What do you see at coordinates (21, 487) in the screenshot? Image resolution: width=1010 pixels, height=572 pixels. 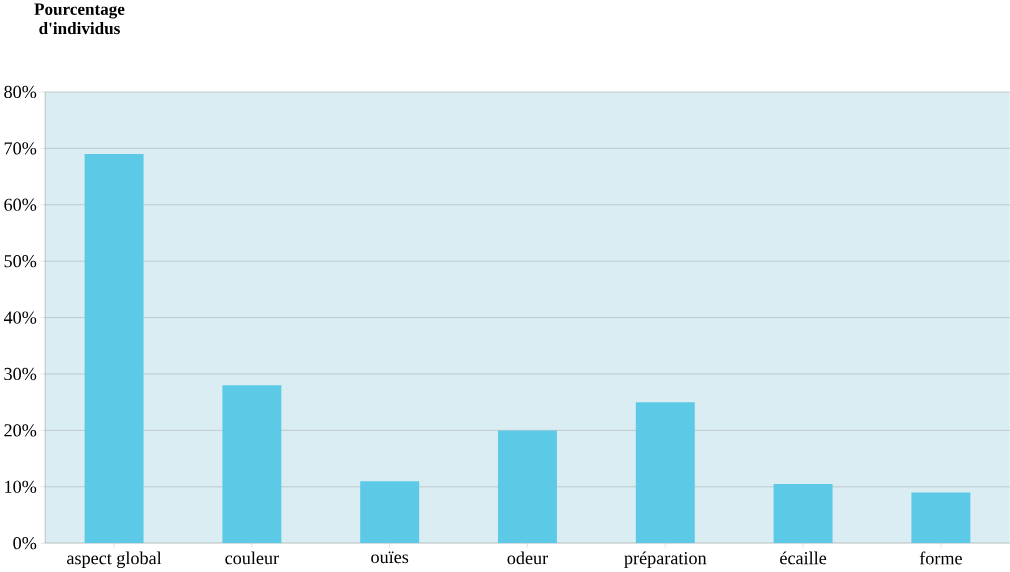 I see `y-tick-label: 10%` at bounding box center [21, 487].